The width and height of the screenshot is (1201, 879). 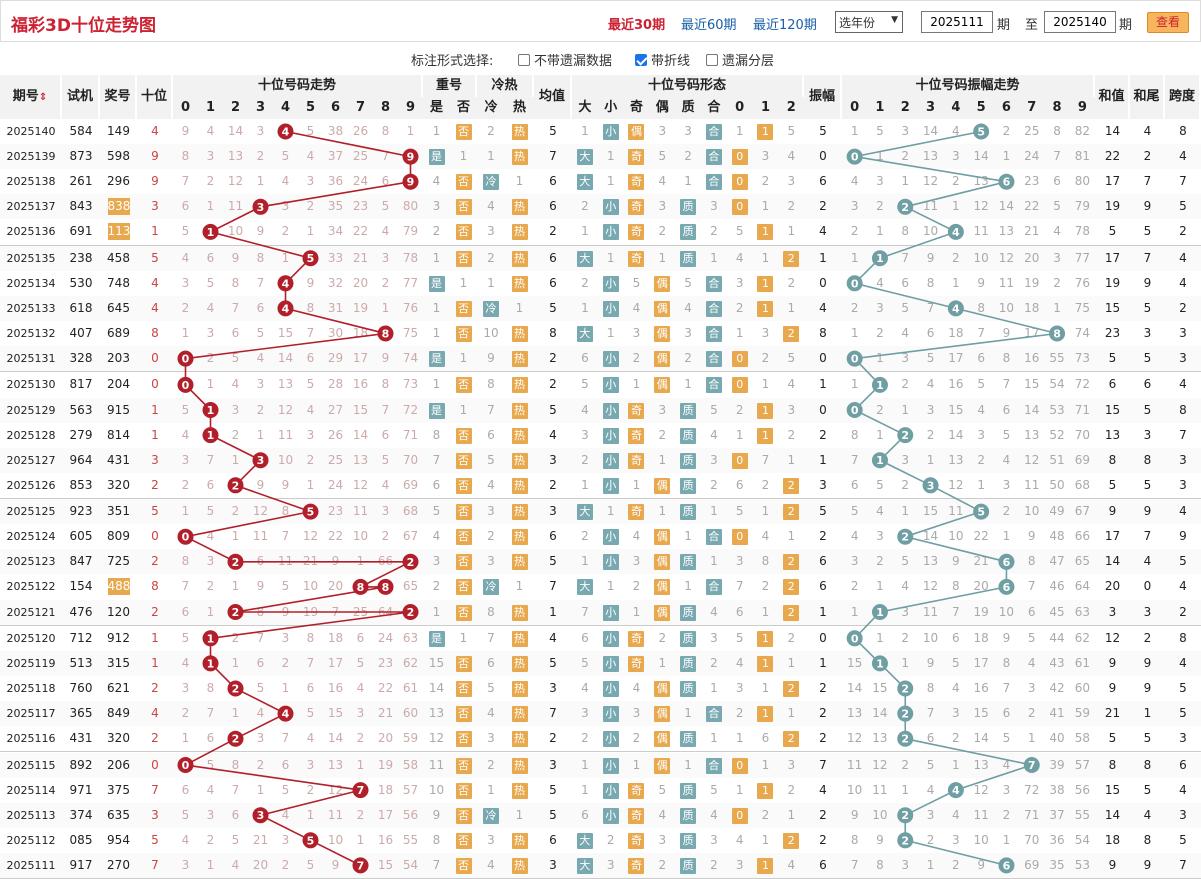 I want to click on amp-miss-cell: 49, so click(x=1057, y=511).